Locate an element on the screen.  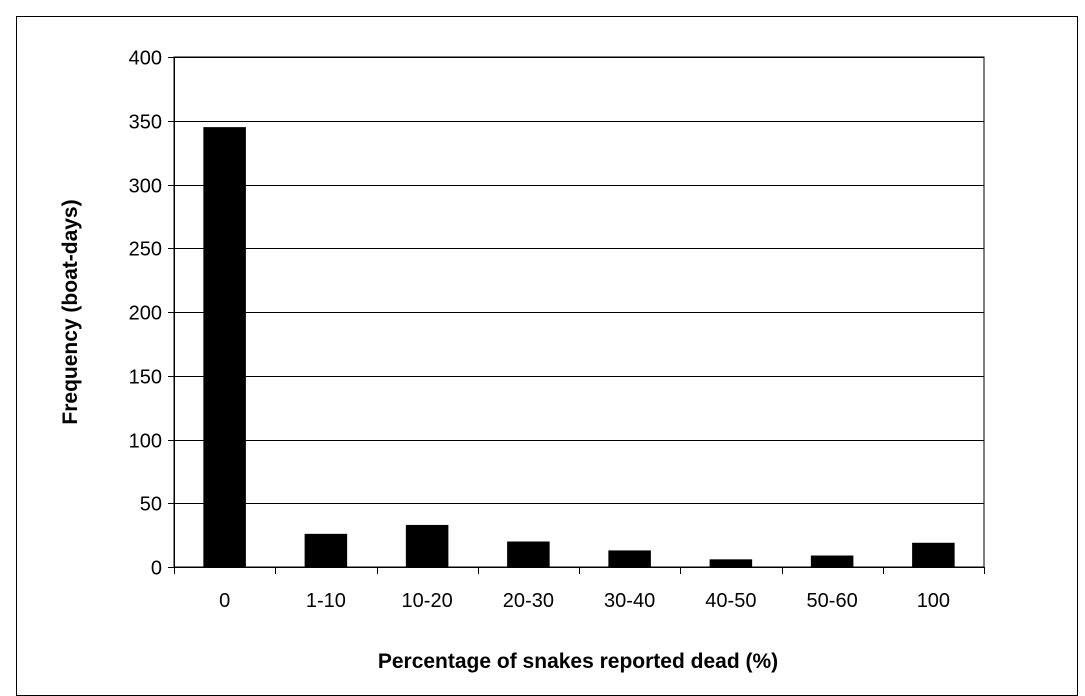
y-tick-label: 0 is located at coordinates (156, 569).